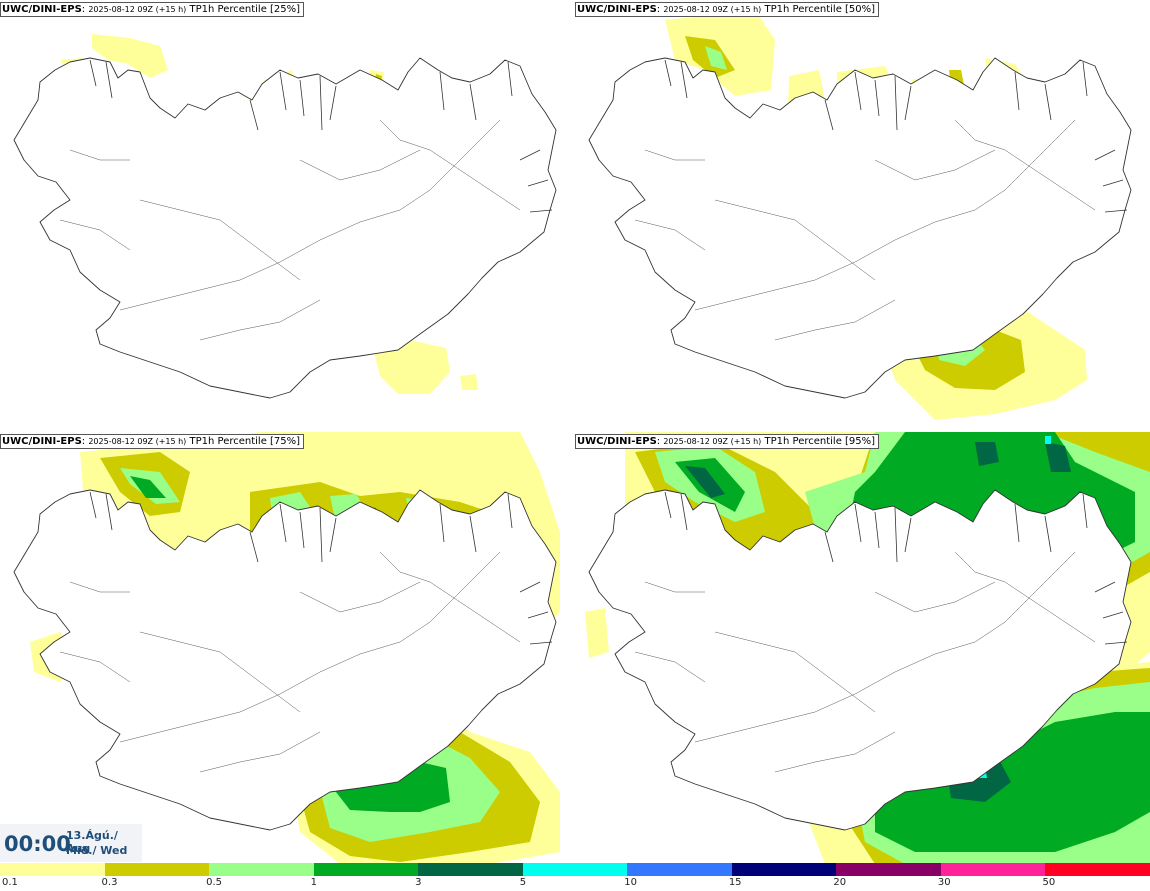  I want to click on legend-label: 50, so click(1049, 882).